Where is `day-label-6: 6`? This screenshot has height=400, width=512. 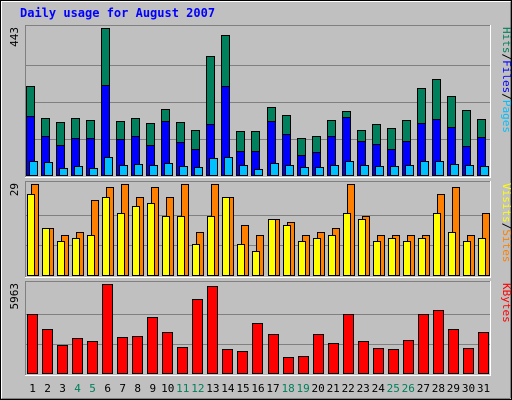 day-label-6: 6 is located at coordinates (107, 388).